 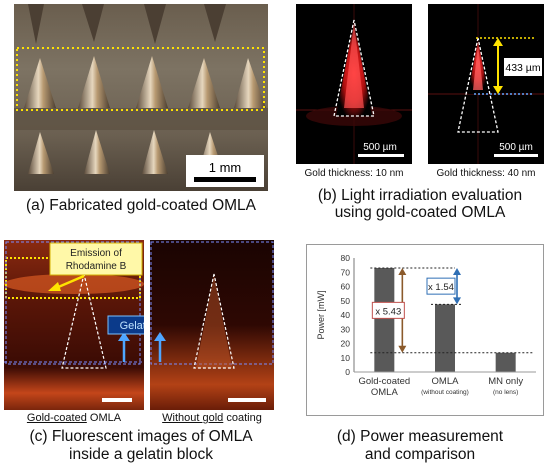 What do you see at coordinates (505, 381) in the screenshot?
I see `x-category-label: MN only` at bounding box center [505, 381].